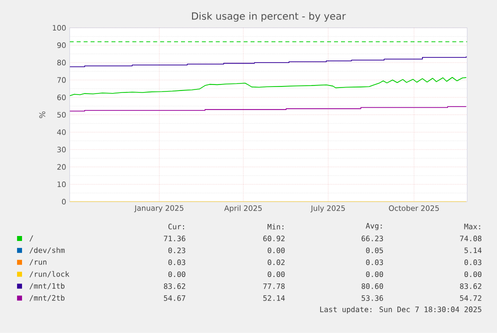  Describe the element at coordinates (269, 17) in the screenshot. I see `chart-title: Disk usage in percent - by year` at that location.